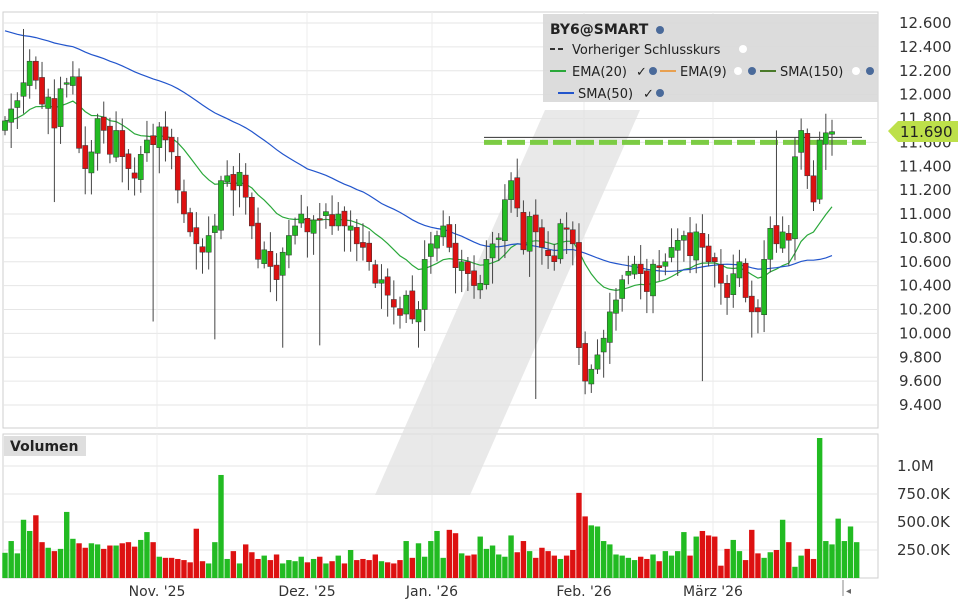 The height and width of the screenshot is (600, 960). Describe the element at coordinates (925, 238) in the screenshot. I see `price-tick-label: 10.800` at that location.